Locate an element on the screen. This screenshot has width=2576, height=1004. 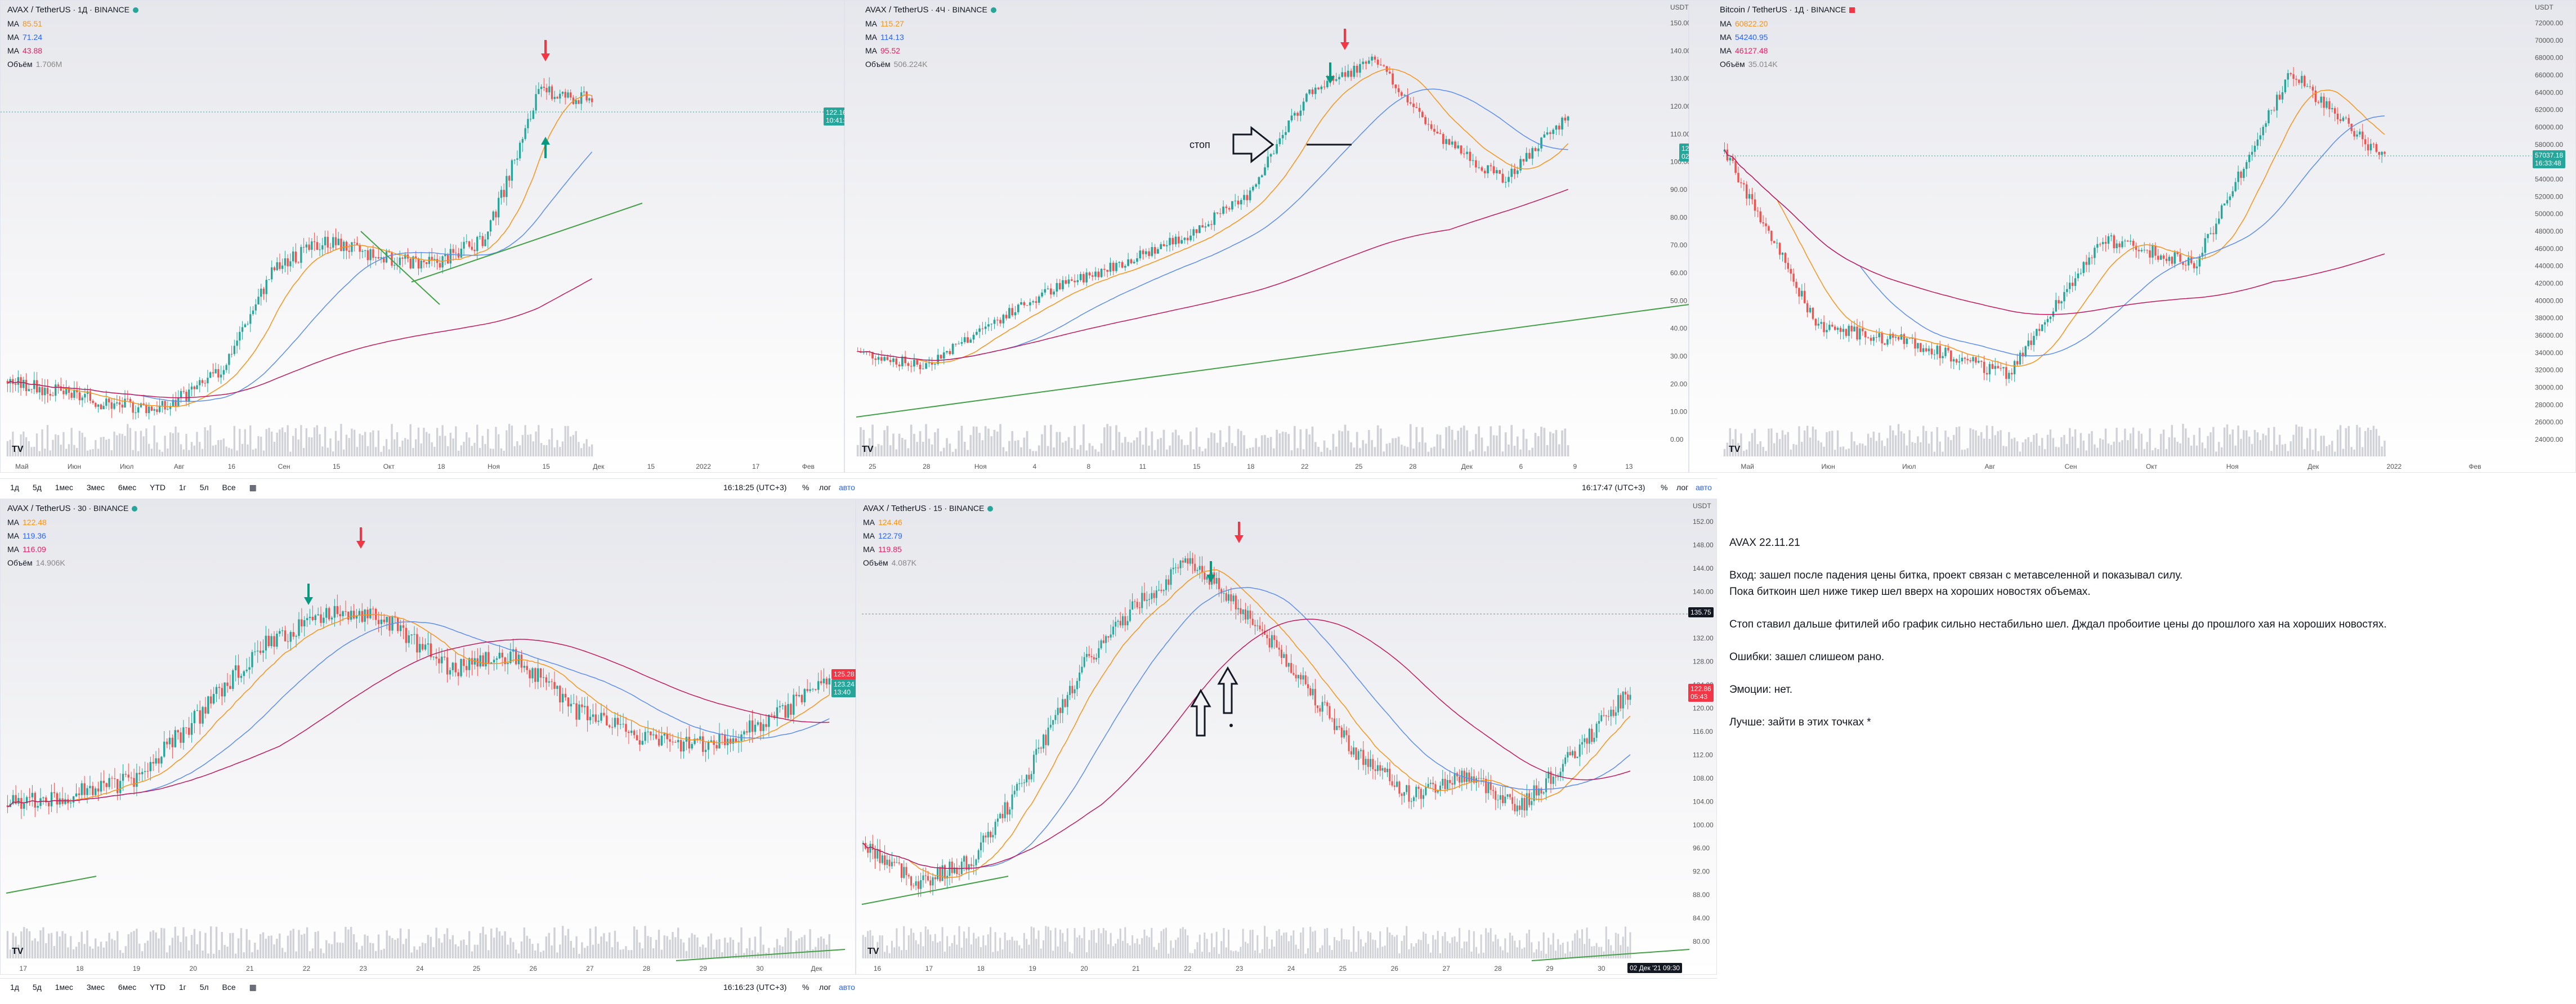
auto-toggle-2: авто is located at coordinates (1704, 487).